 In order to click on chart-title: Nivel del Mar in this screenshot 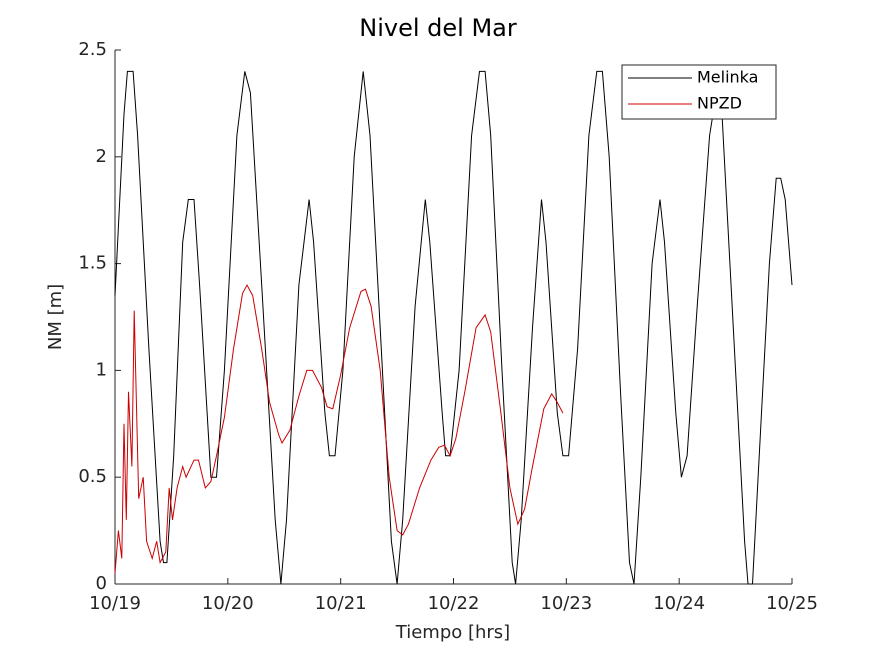, I will do `click(438, 28)`.